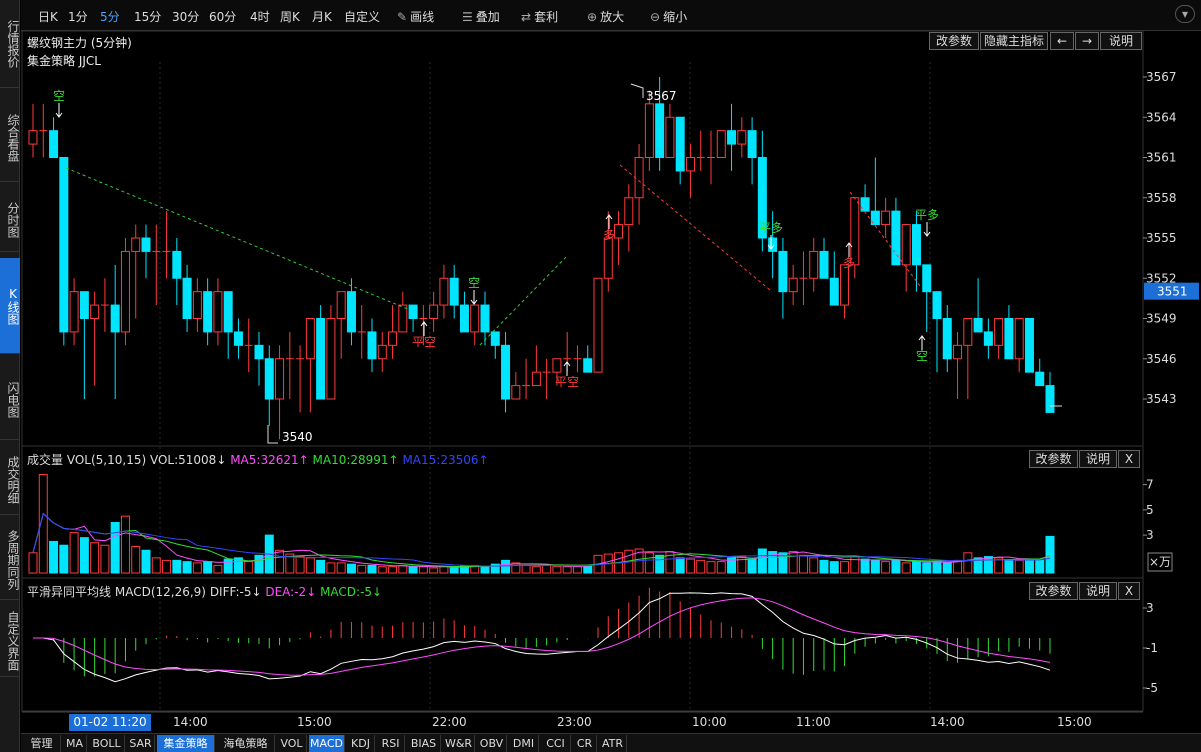 The height and width of the screenshot is (752, 1201). I want to click on toolbar-item-12: ⇄ 套利, so click(539, 16).